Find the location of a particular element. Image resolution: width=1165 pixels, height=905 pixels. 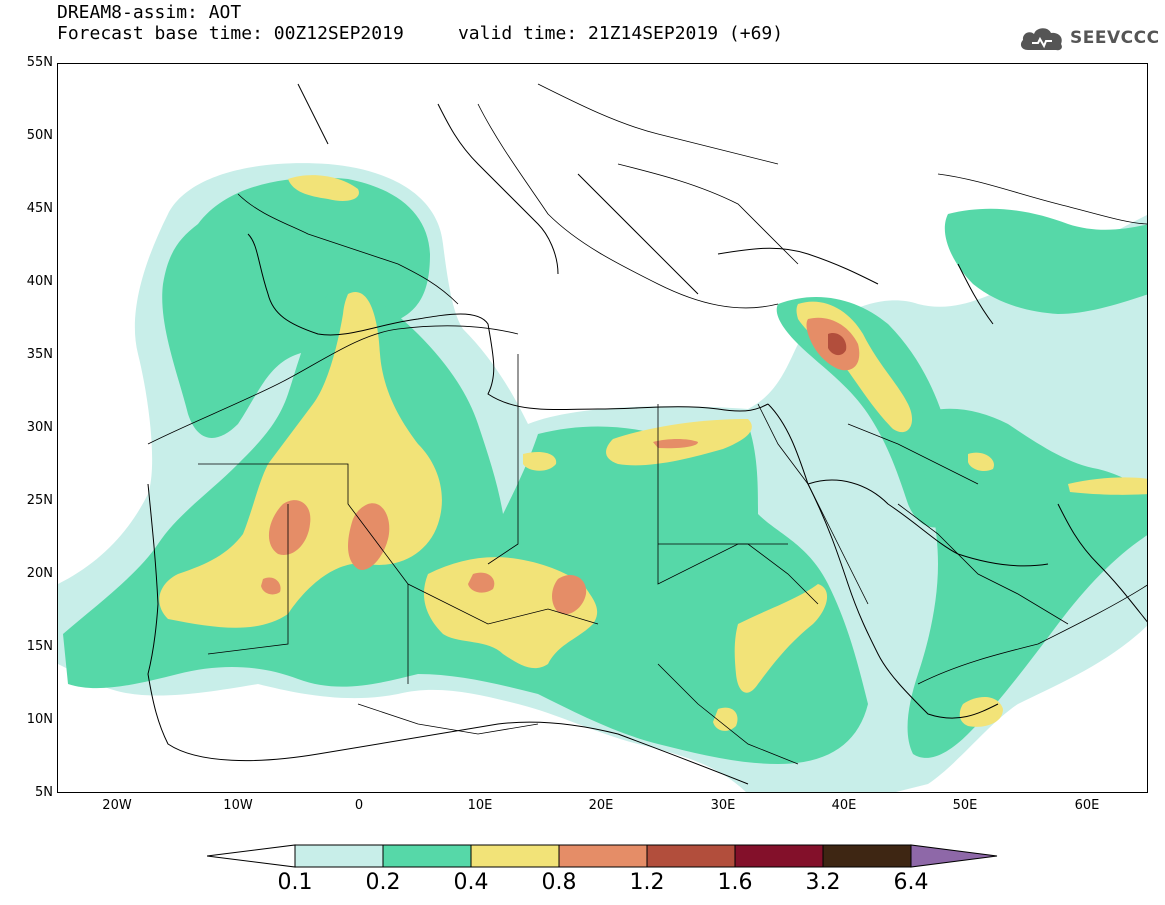

lat-label-55n: 55N is located at coordinates (39, 62).